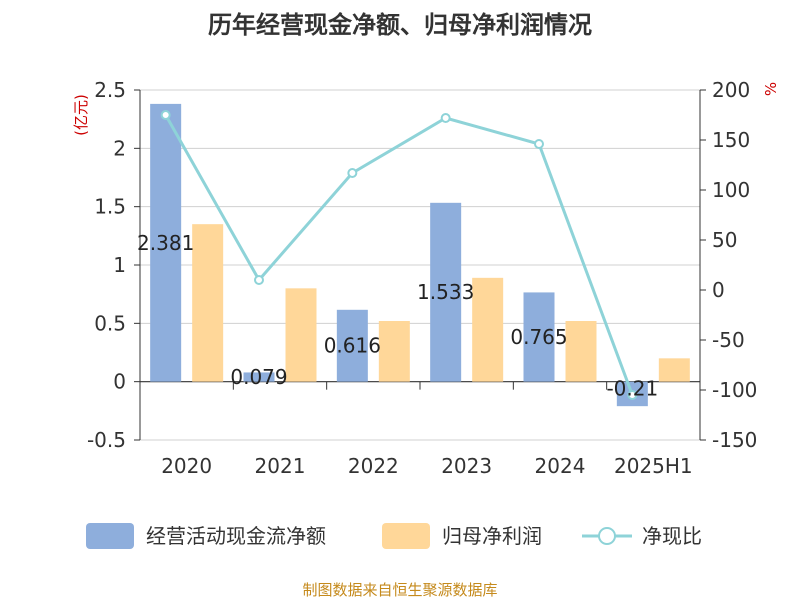 The width and height of the screenshot is (800, 600). I want to click on legend-swatch-cashflow, so click(110, 536).